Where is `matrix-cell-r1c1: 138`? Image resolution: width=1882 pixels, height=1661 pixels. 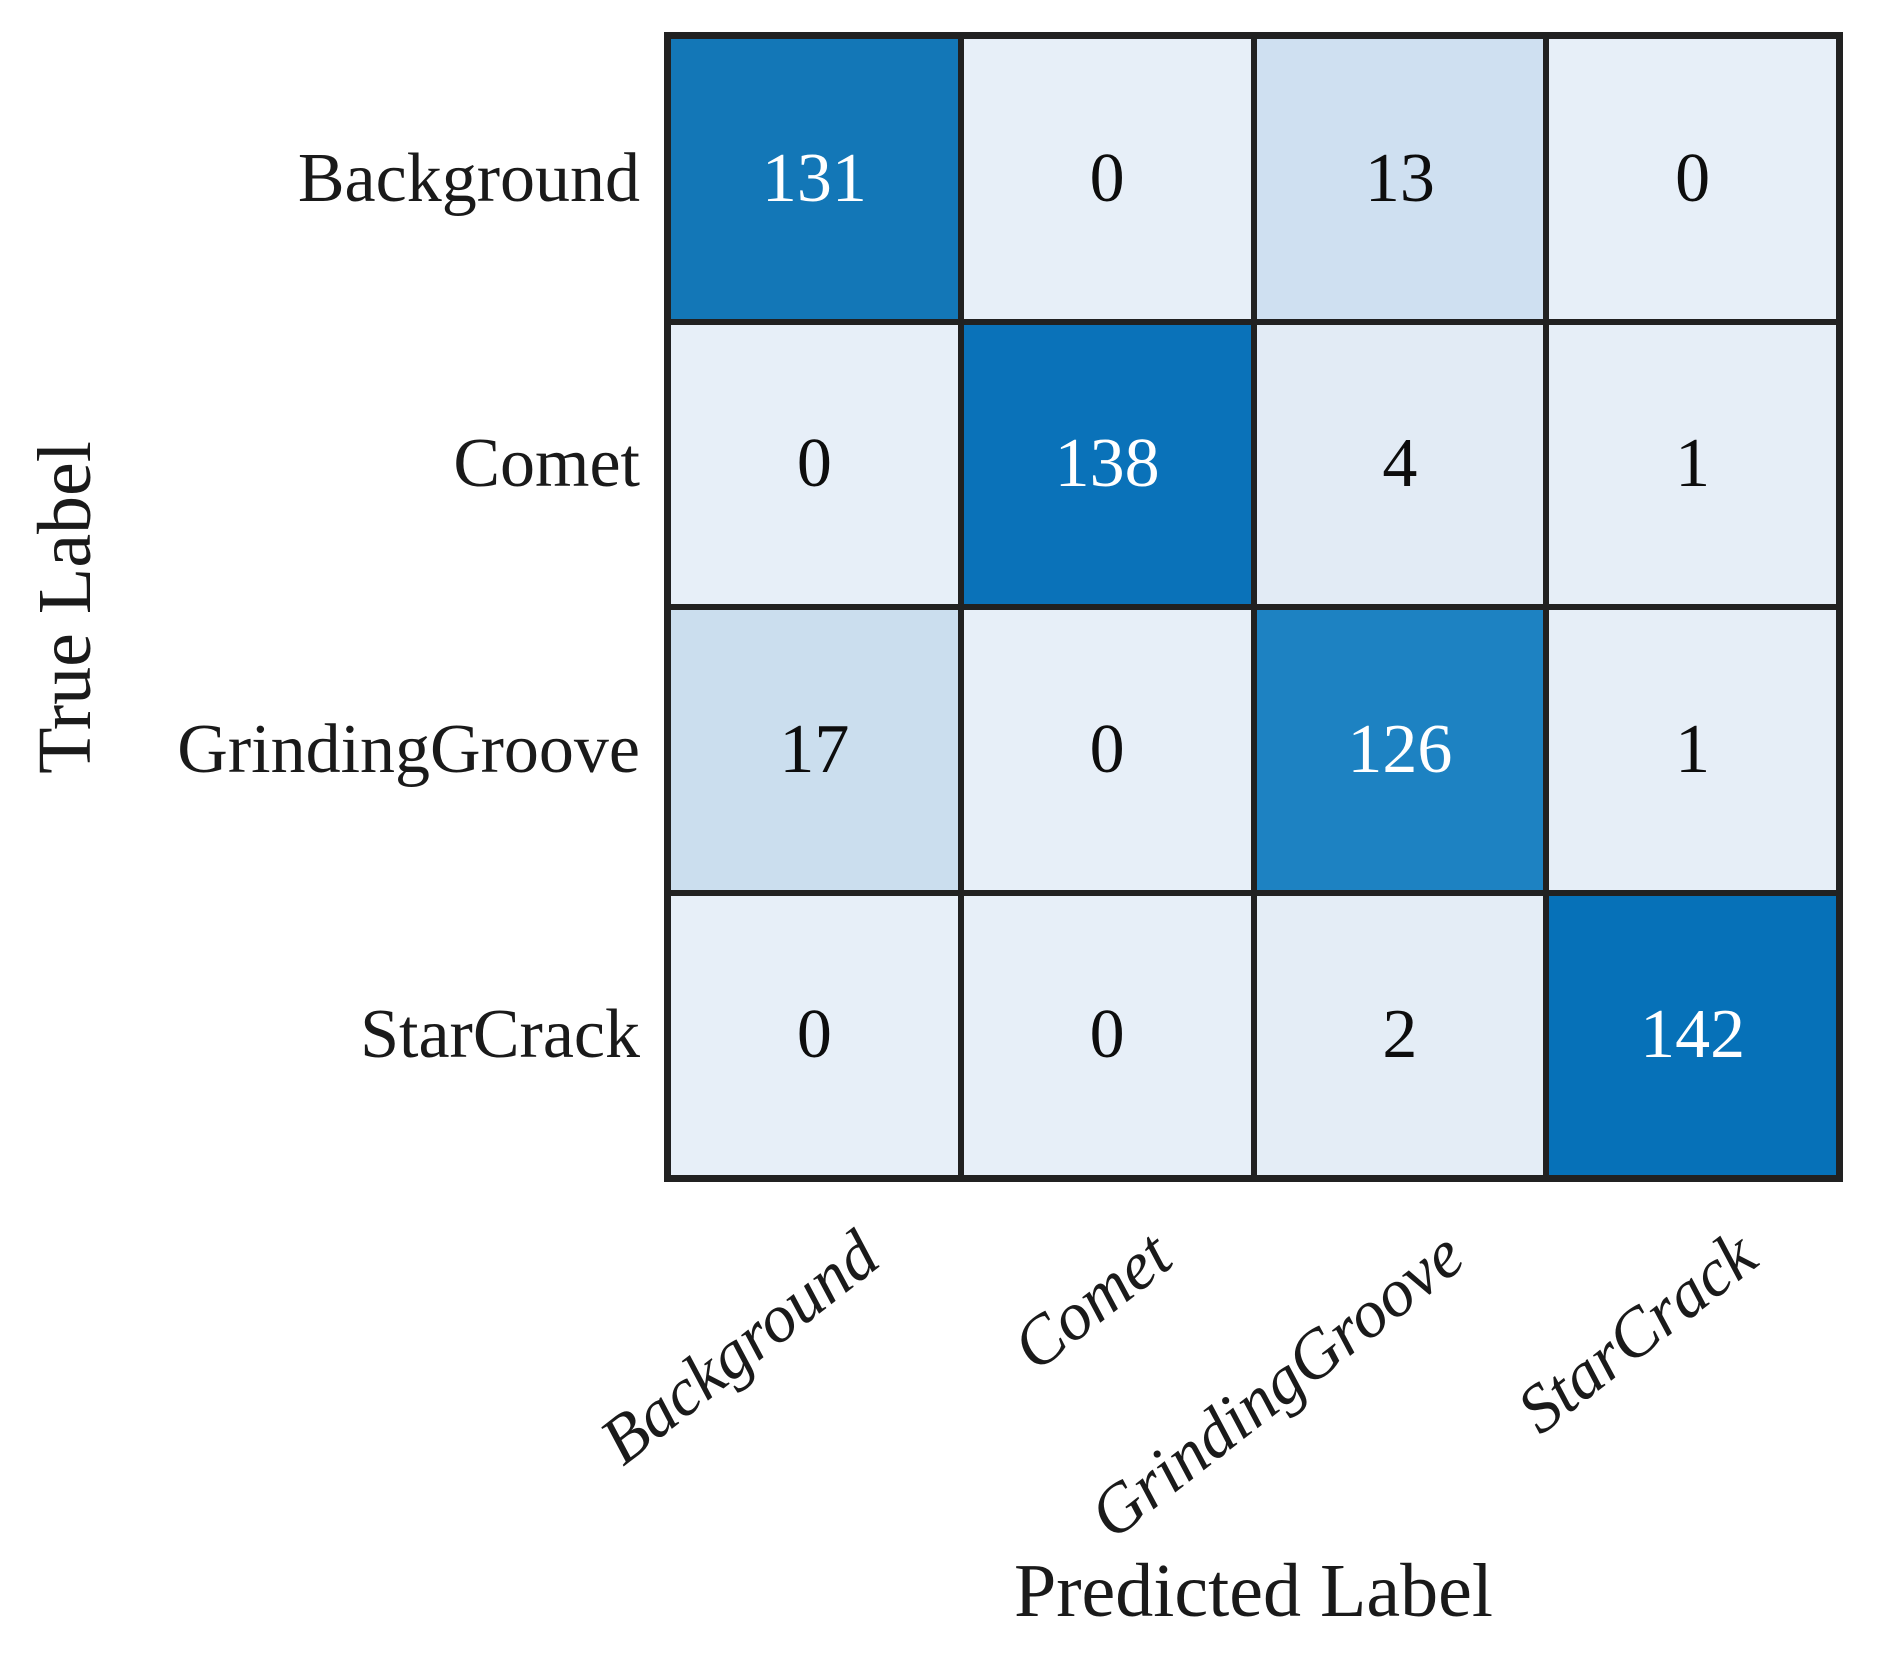
matrix-cell-r1c1: 138 is located at coordinates (1107, 464).